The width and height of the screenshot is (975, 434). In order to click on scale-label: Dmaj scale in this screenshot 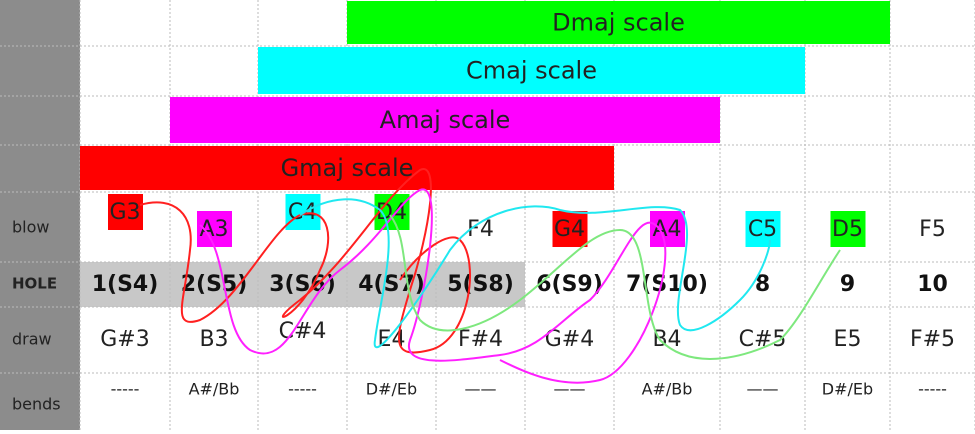, I will do `click(618, 23)`.